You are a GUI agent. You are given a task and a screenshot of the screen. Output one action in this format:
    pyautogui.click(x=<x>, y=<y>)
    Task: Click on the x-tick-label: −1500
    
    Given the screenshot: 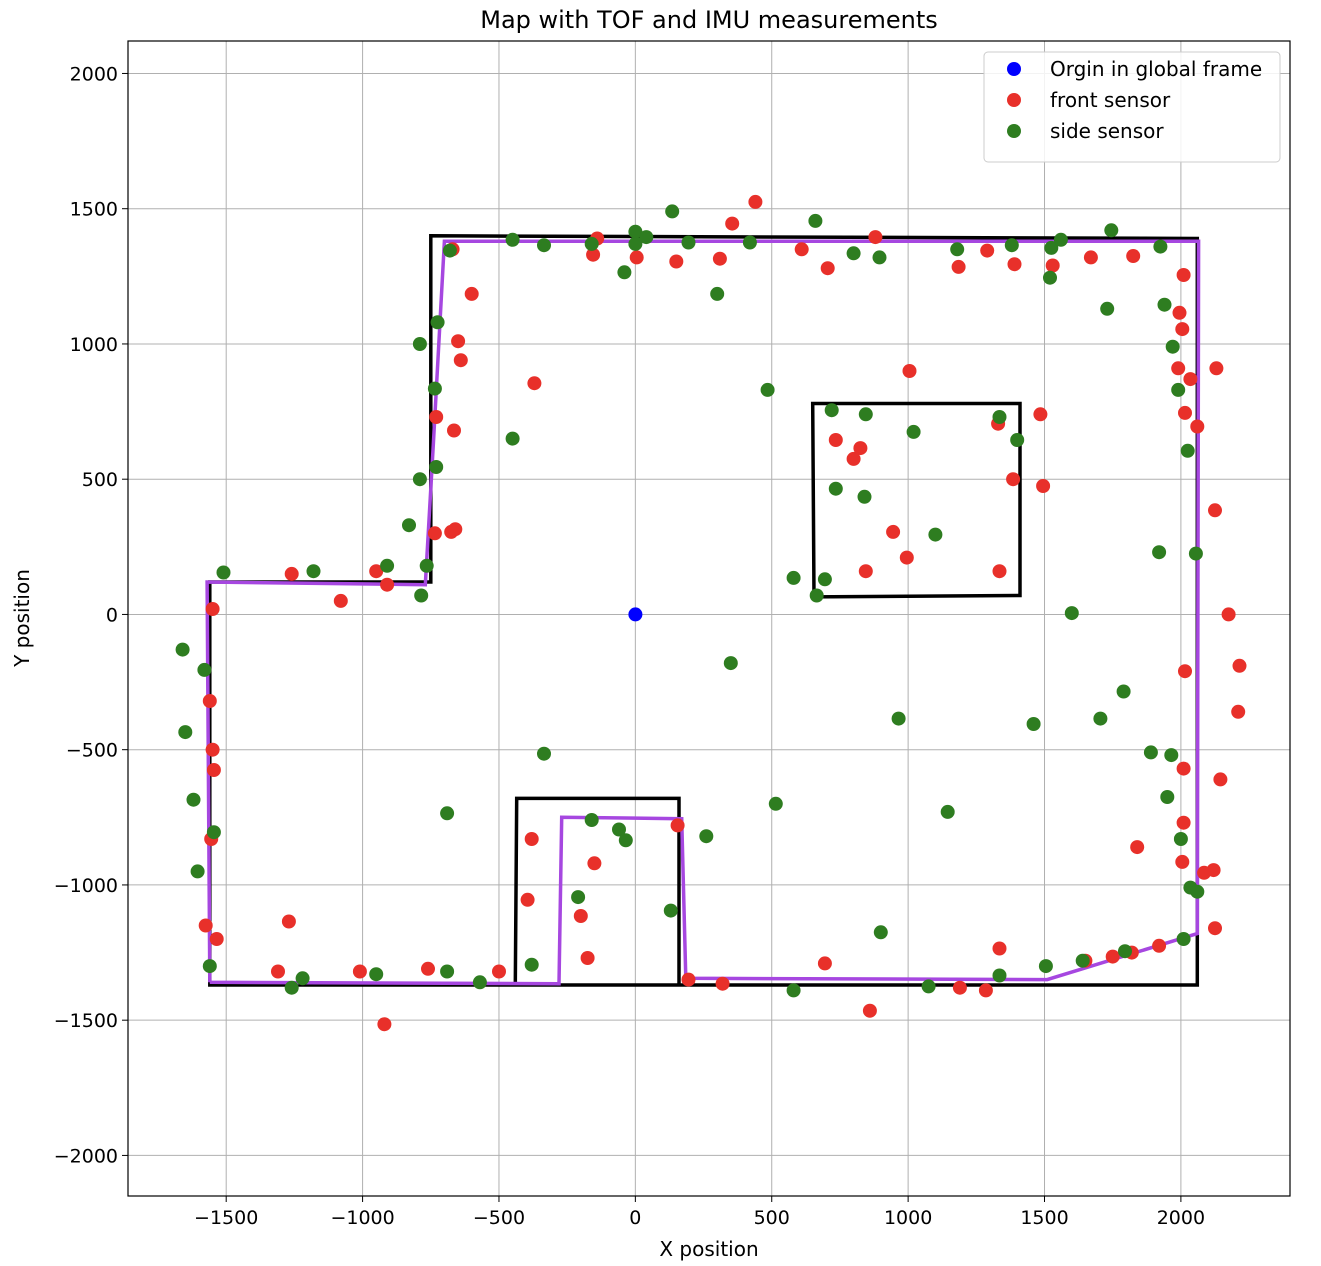 What is the action you would take?
    pyautogui.click(x=226, y=1218)
    